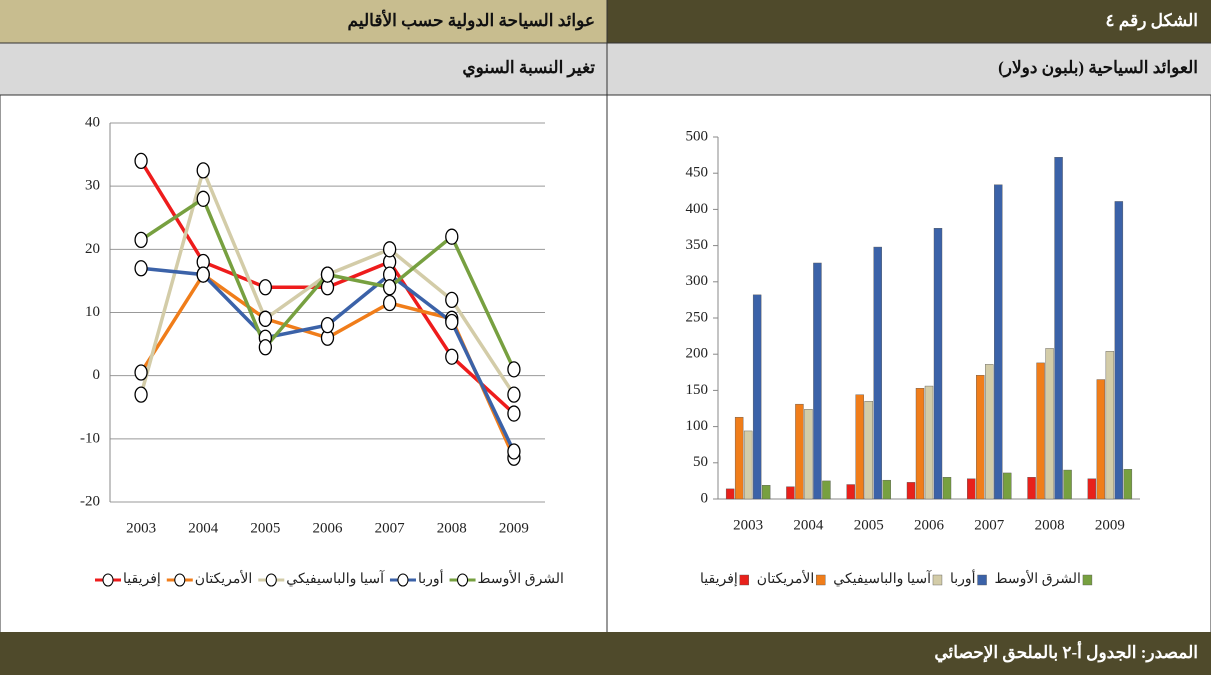  What do you see at coordinates (92, 122) in the screenshot?
I see `y-tick-label: 40` at bounding box center [92, 122].